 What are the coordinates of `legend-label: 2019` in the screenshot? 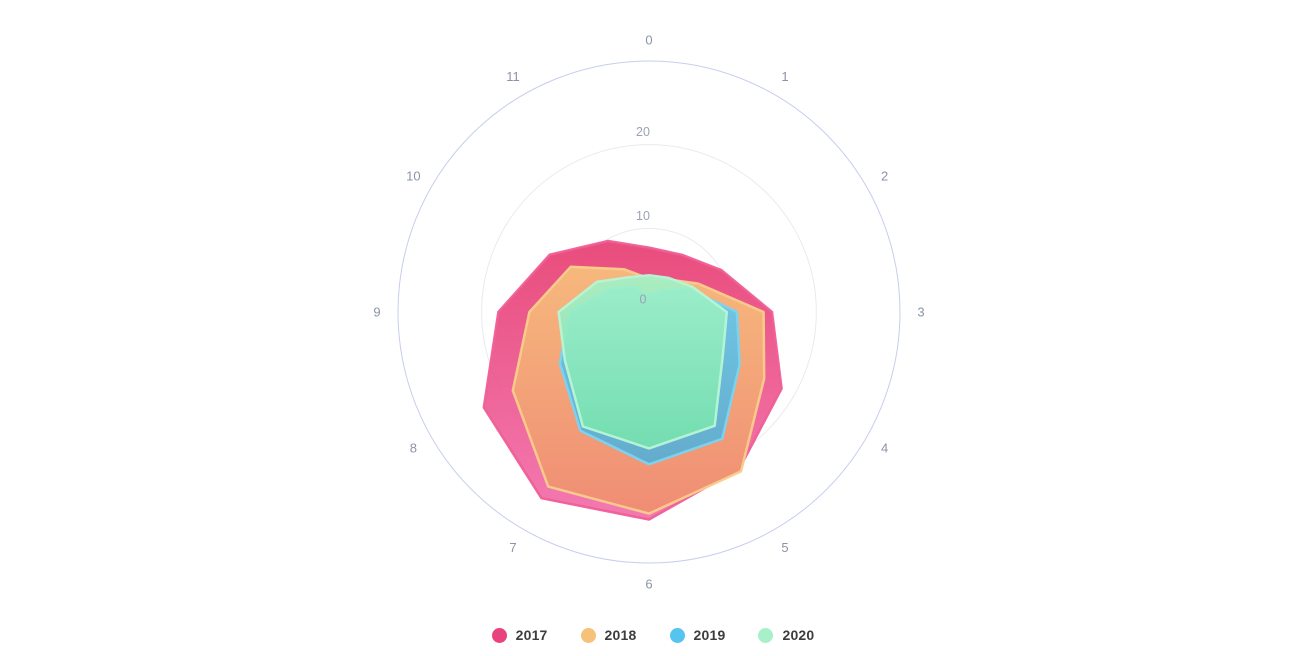 It's located at (709, 635).